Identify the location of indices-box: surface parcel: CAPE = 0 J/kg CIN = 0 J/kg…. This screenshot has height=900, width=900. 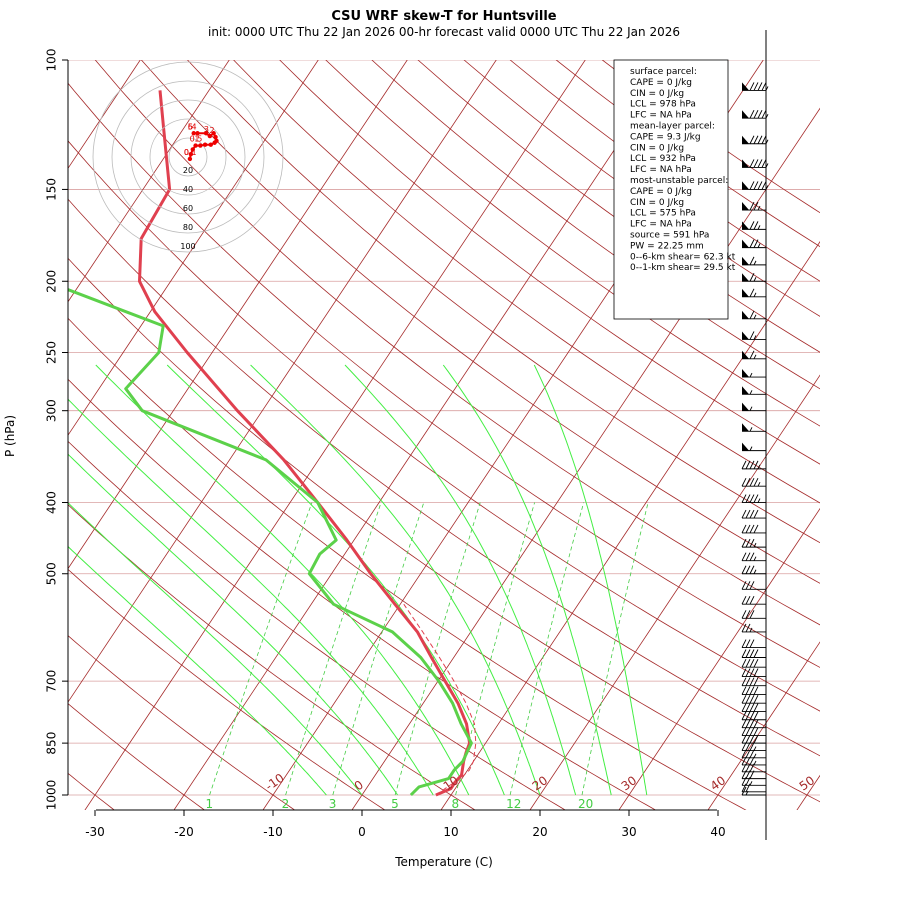
(674, 189).